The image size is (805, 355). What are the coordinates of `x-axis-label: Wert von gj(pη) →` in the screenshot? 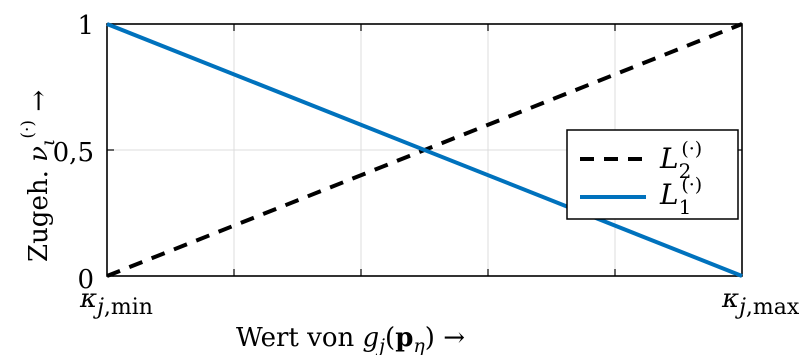 It's located at (350, 339).